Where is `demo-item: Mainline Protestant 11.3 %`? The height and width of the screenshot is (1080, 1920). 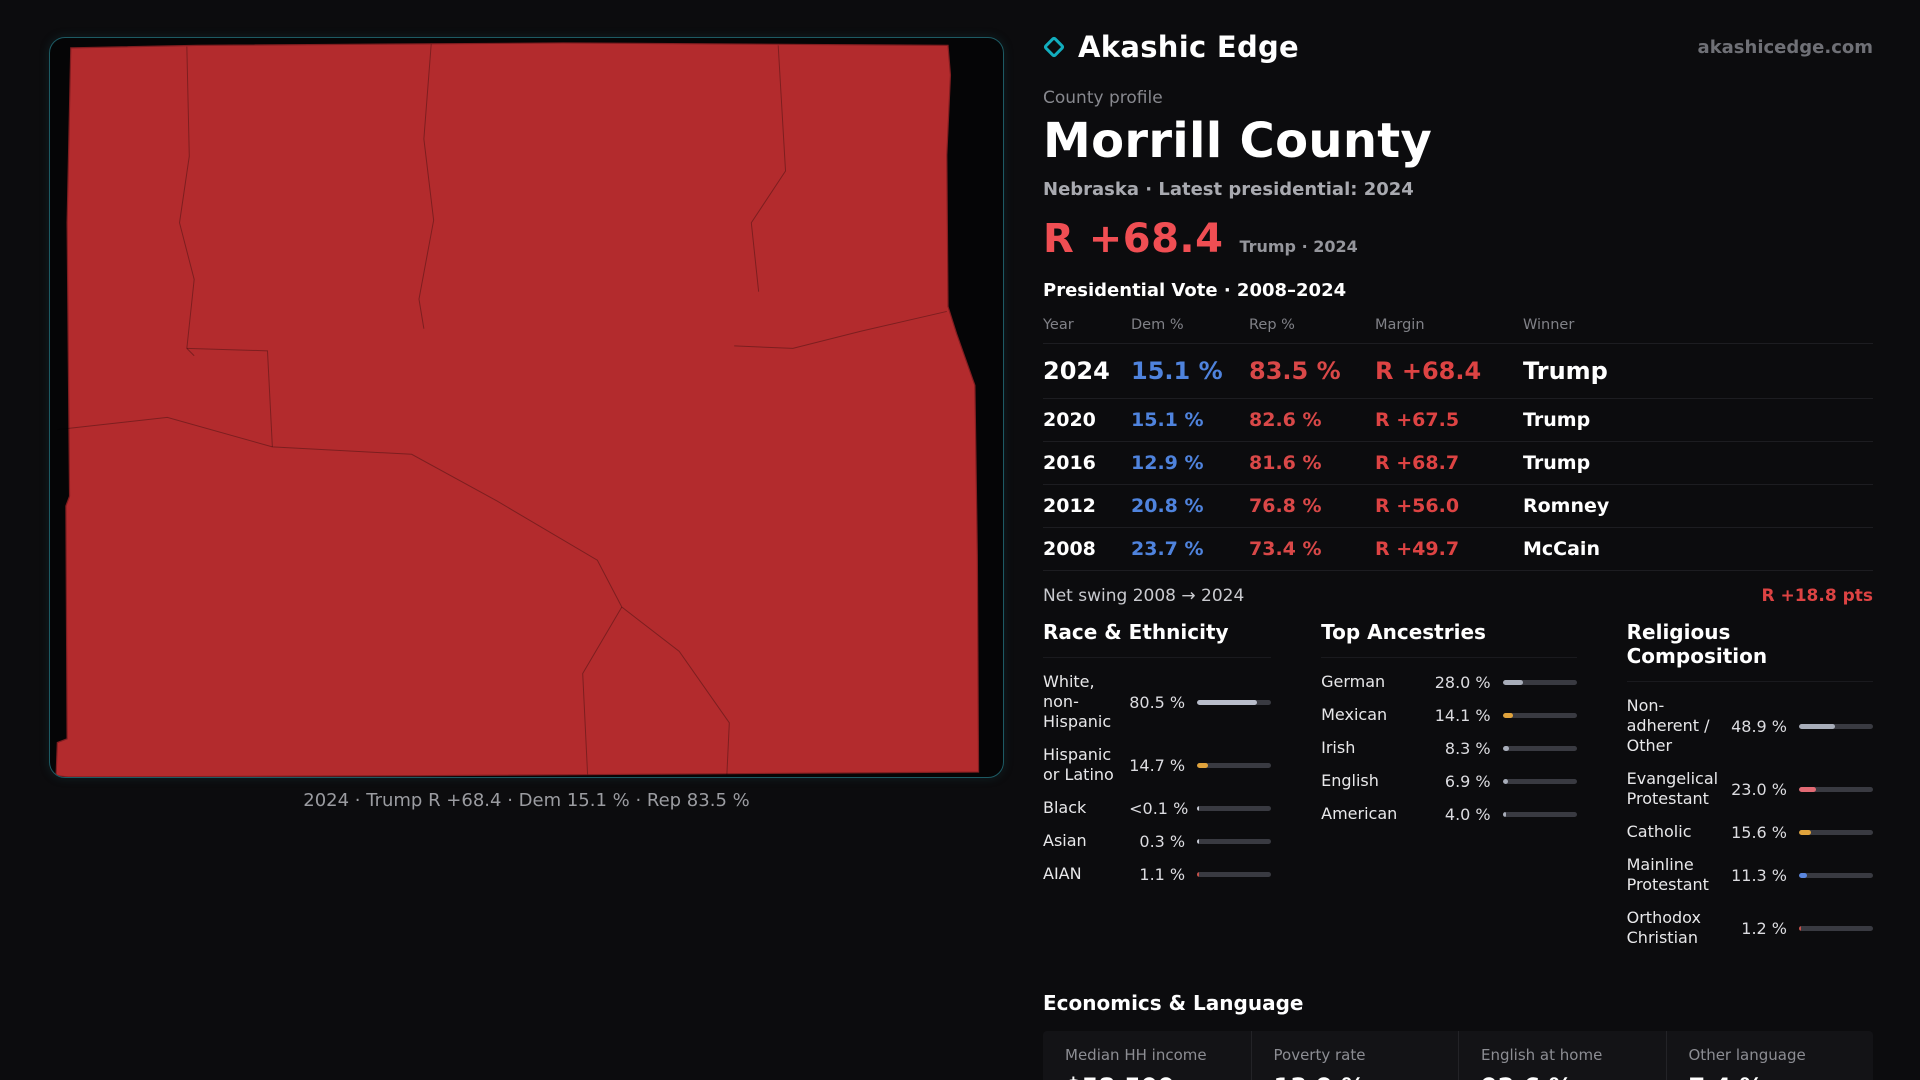
demo-item: Mainline Protestant 11.3 % is located at coordinates (1750, 875).